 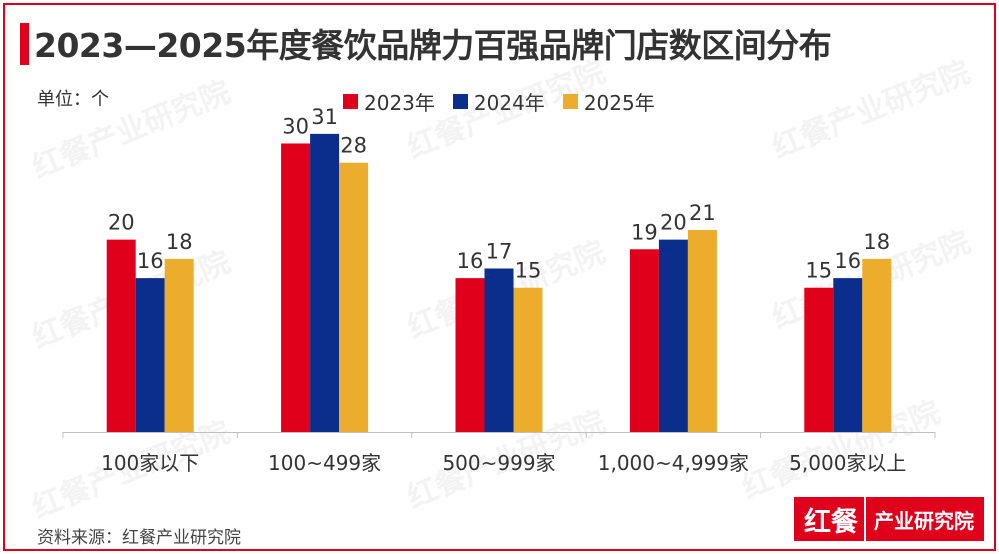 What do you see at coordinates (350, 101) in the screenshot?
I see `legend-swatch-2023` at bounding box center [350, 101].